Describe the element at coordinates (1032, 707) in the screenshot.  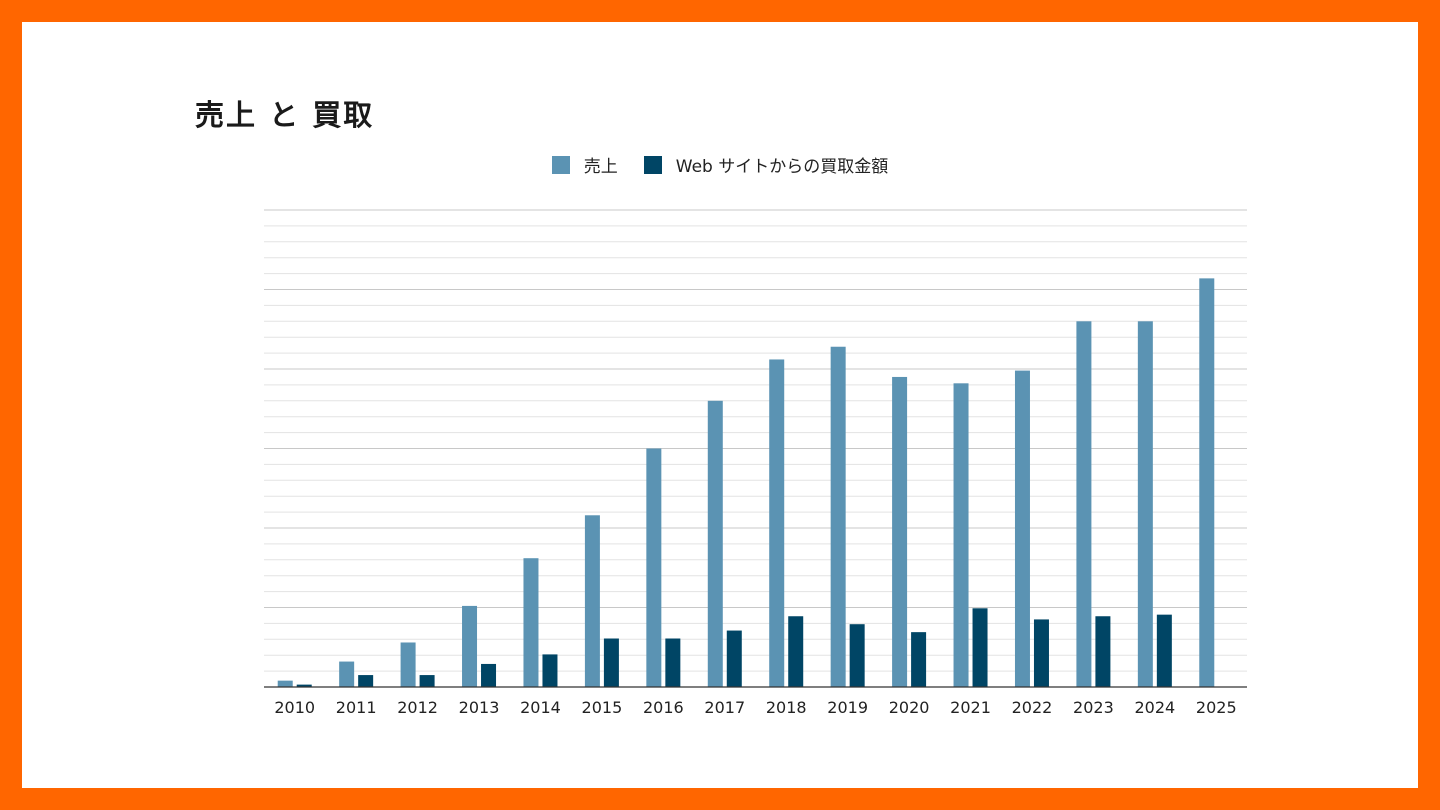
I see `x-tick-label: 2022` at that location.